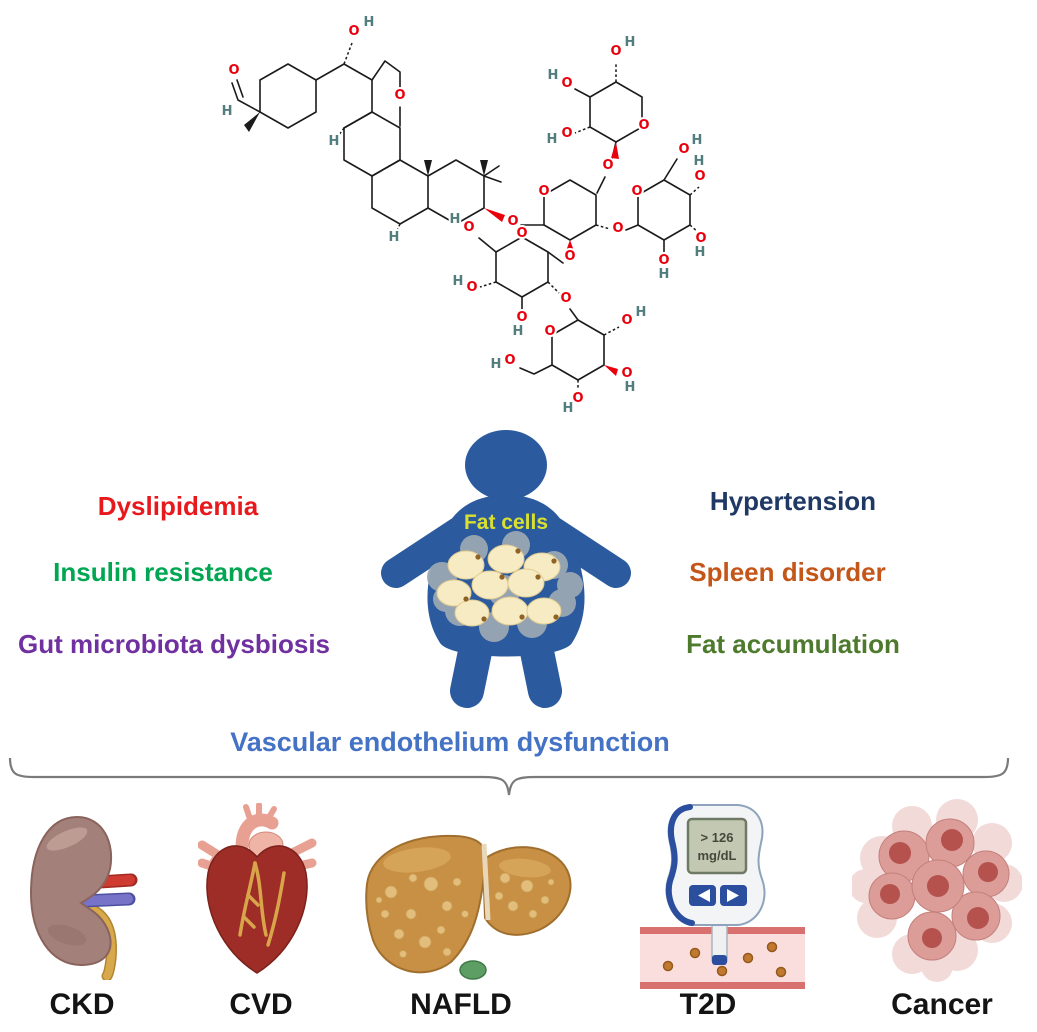 This screenshot has height=1032, width=1037. Describe the element at coordinates (793, 644) in the screenshot. I see `risk-label-fat-accumulation: Fat accumulation` at that location.